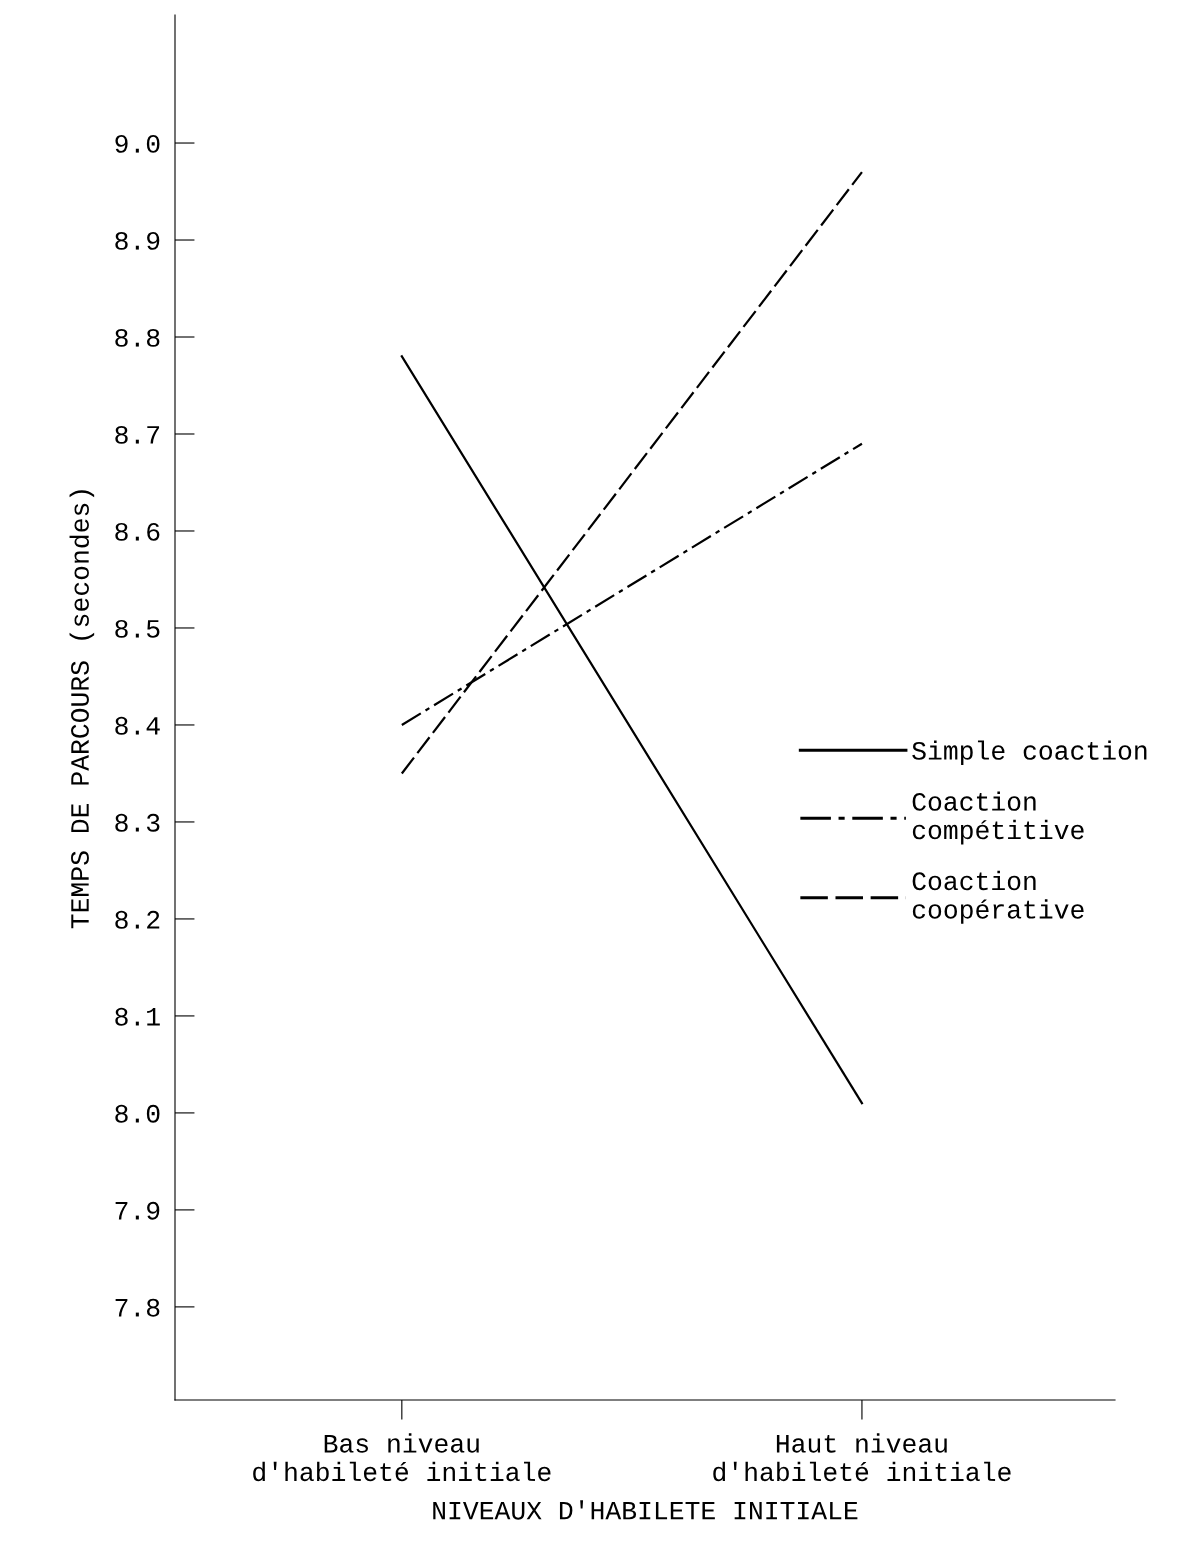 The image size is (1188, 1552). I want to click on y-axis-title: TEMPS DE PARCOURS (secondes), so click(82, 709).